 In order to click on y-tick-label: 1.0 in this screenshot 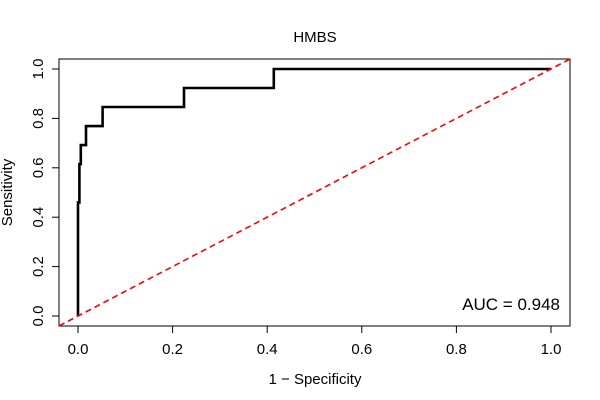, I will do `click(38, 69)`.